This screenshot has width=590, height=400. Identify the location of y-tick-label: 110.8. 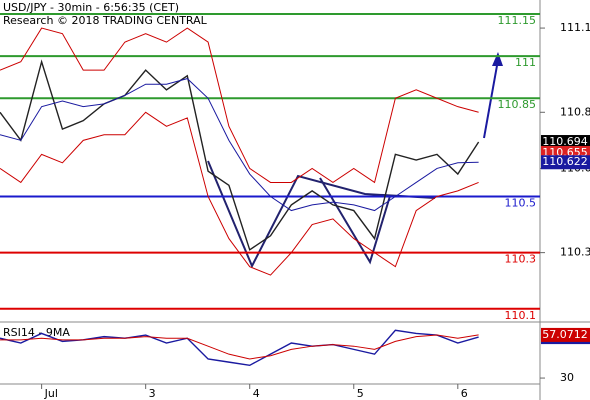
(575, 111).